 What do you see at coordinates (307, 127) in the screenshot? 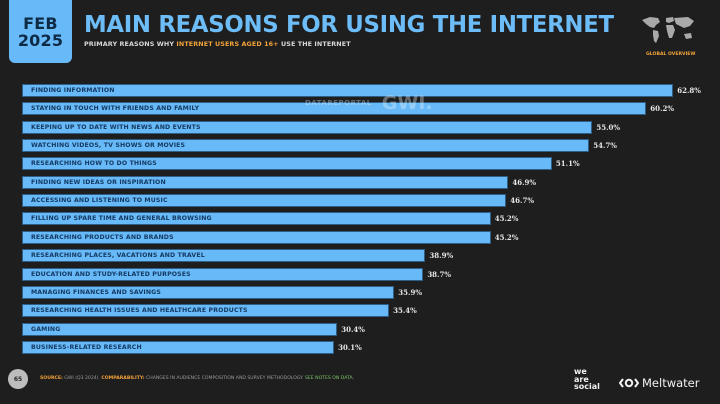
I see `bar: KEEPING UP TO DATE WITH NEWS AND EVENTS` at bounding box center [307, 127].